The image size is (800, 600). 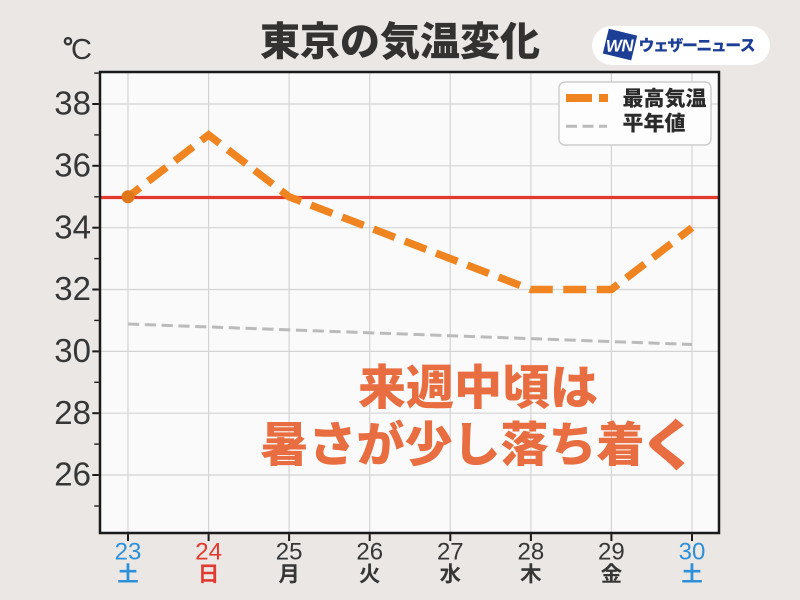 What do you see at coordinates (620, 46) in the screenshot?
I see `svg-text: WN` at bounding box center [620, 46].